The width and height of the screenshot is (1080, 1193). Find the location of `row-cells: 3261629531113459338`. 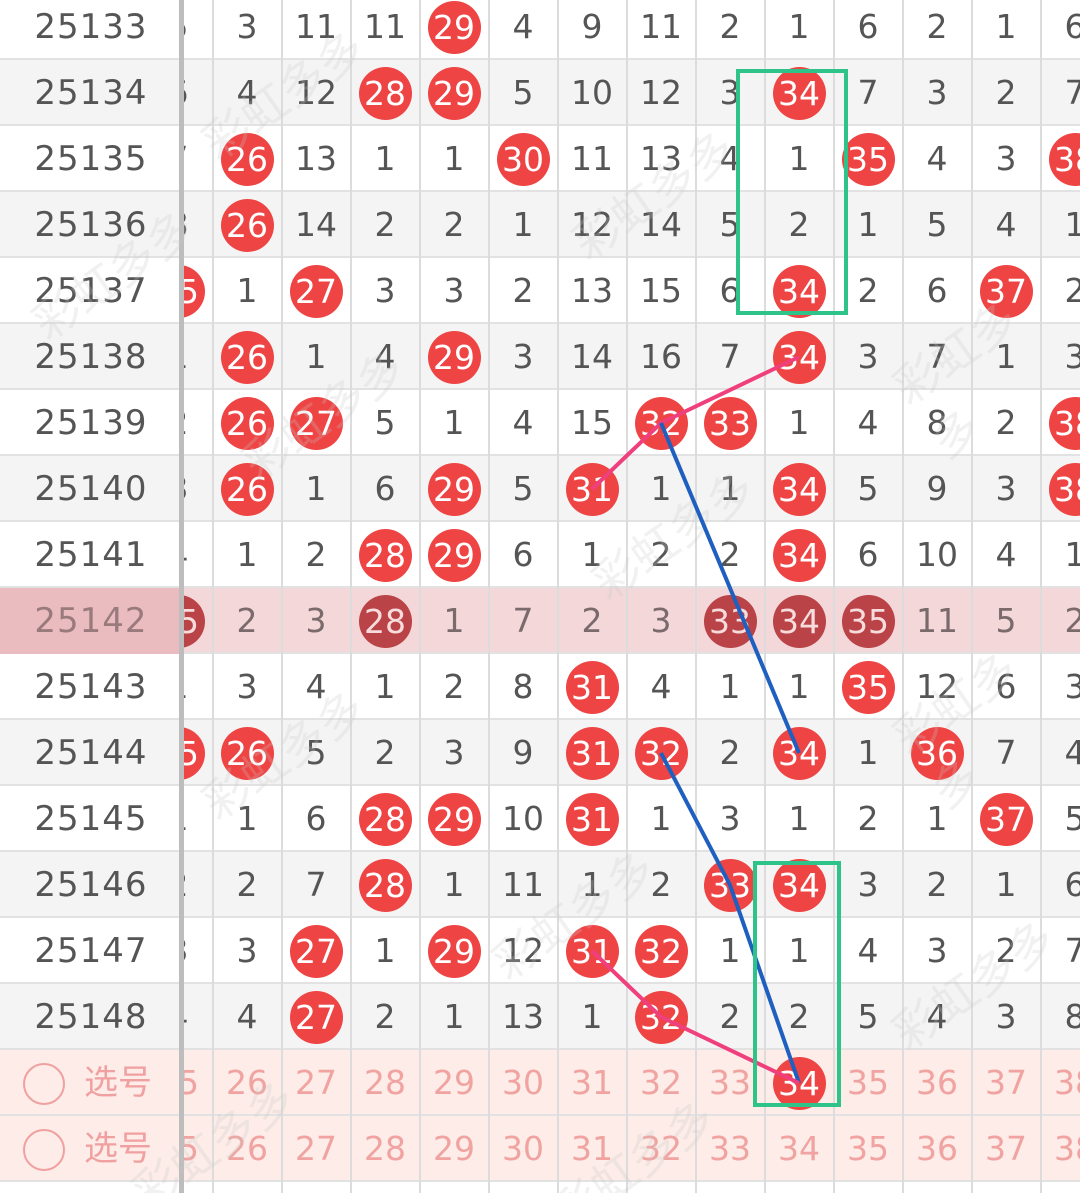

row-cells: 3261629531113459338 is located at coordinates (631, 489).